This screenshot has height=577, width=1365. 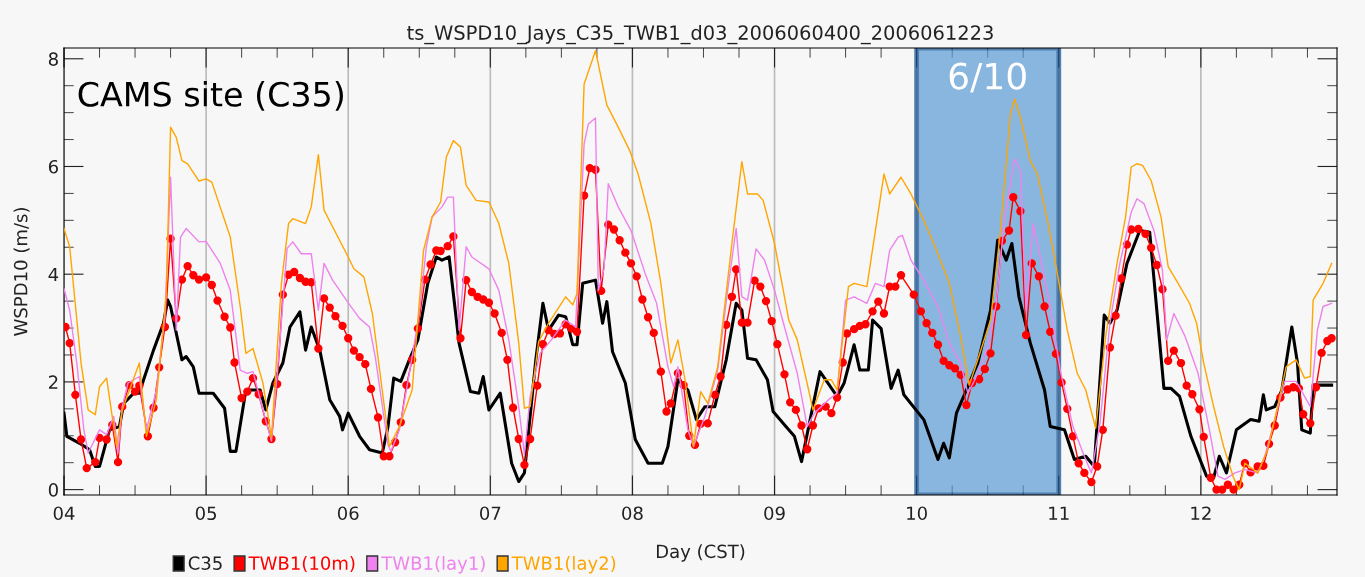 What do you see at coordinates (1201, 513) in the screenshot?
I see `x-tick-label: 12` at bounding box center [1201, 513].